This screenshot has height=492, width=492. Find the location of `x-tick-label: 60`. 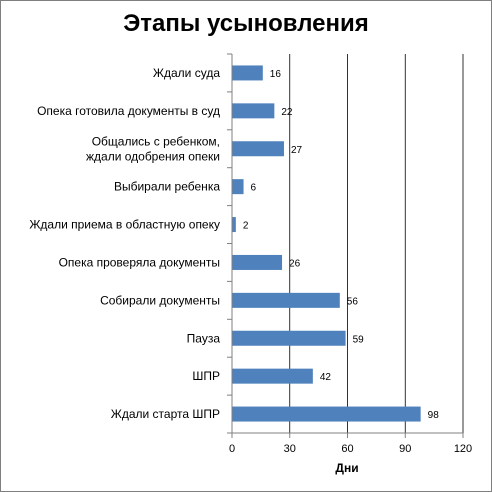

x-tick-label: 60 is located at coordinates (347, 449).